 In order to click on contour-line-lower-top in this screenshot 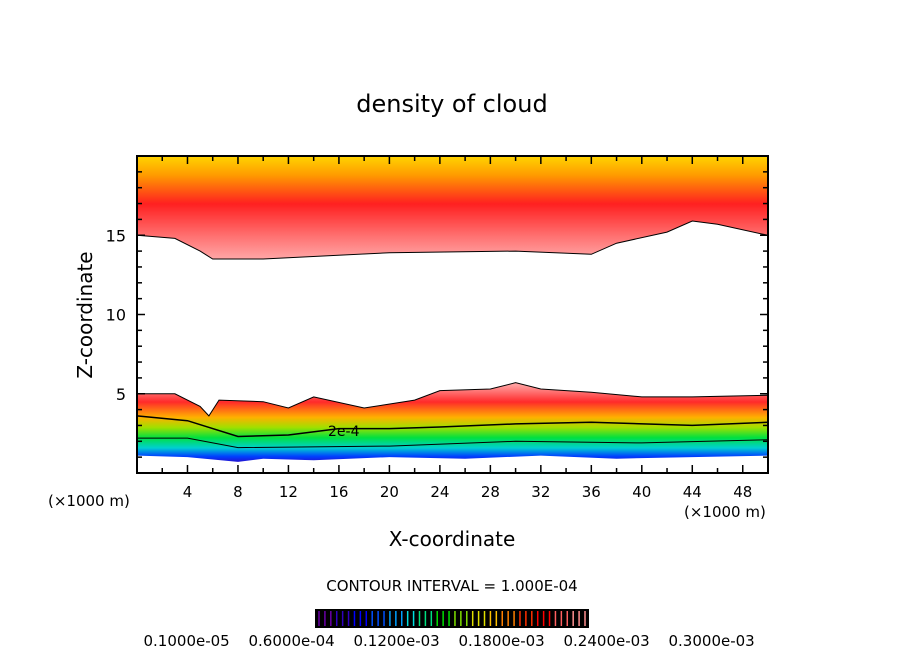, I will do `click(453, 399)`.